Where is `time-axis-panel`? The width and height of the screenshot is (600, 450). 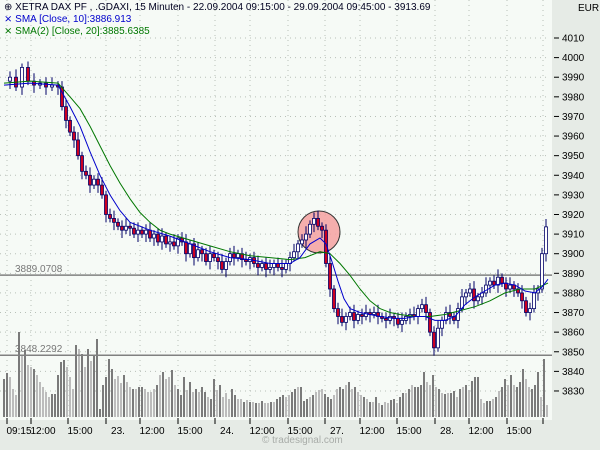
time-axis-panel is located at coordinates (276, 435).